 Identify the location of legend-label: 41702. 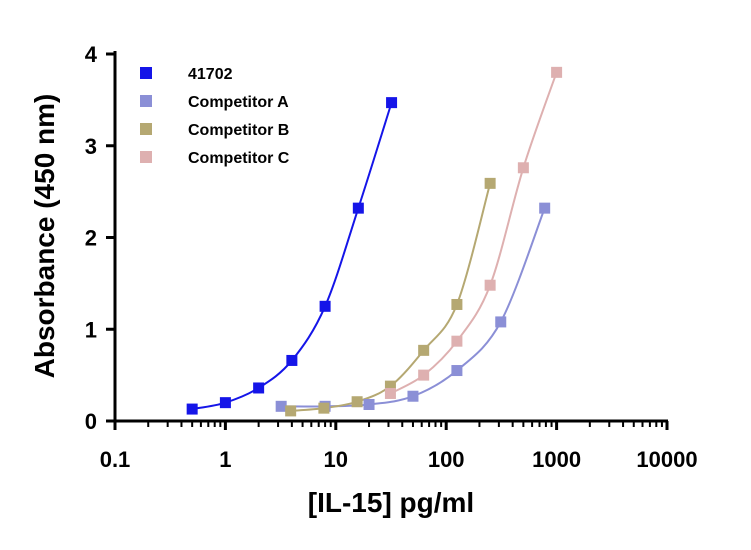
(210, 74).